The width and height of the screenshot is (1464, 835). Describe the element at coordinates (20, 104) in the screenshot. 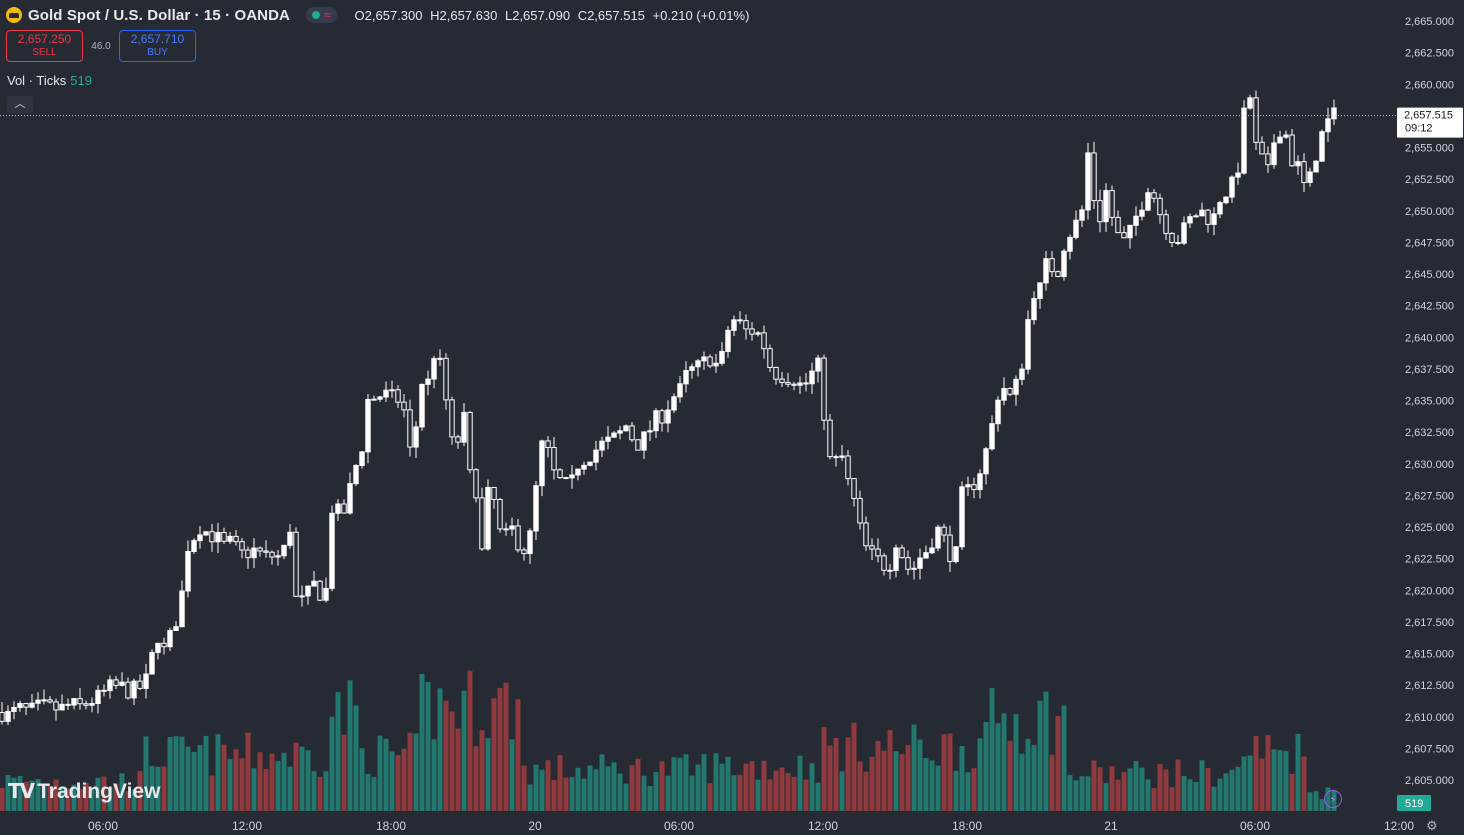

I see `collapse-legend-button: ︿` at that location.